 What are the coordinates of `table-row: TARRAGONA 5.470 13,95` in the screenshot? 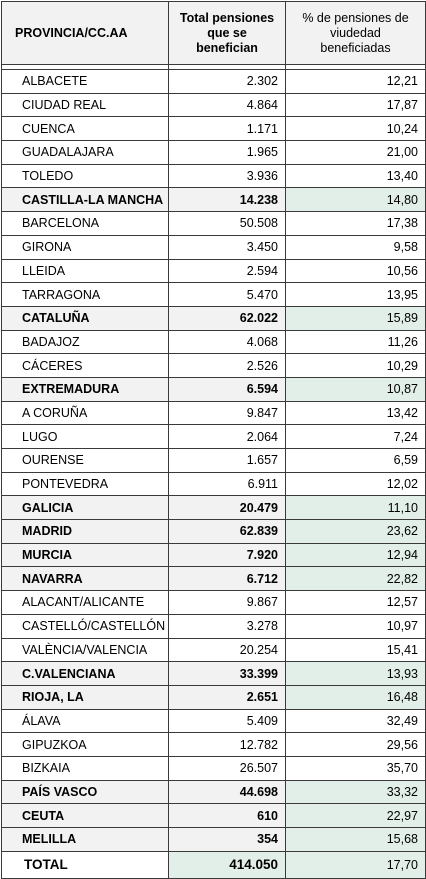 It's located at (213, 294).